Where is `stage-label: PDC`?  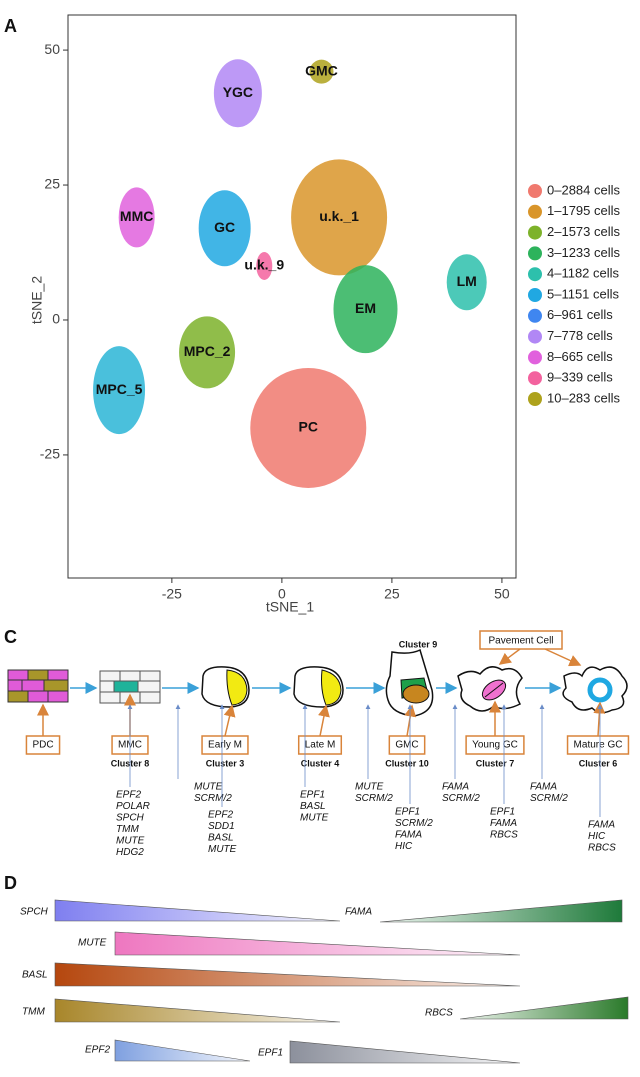 stage-label: PDC is located at coordinates (42, 745).